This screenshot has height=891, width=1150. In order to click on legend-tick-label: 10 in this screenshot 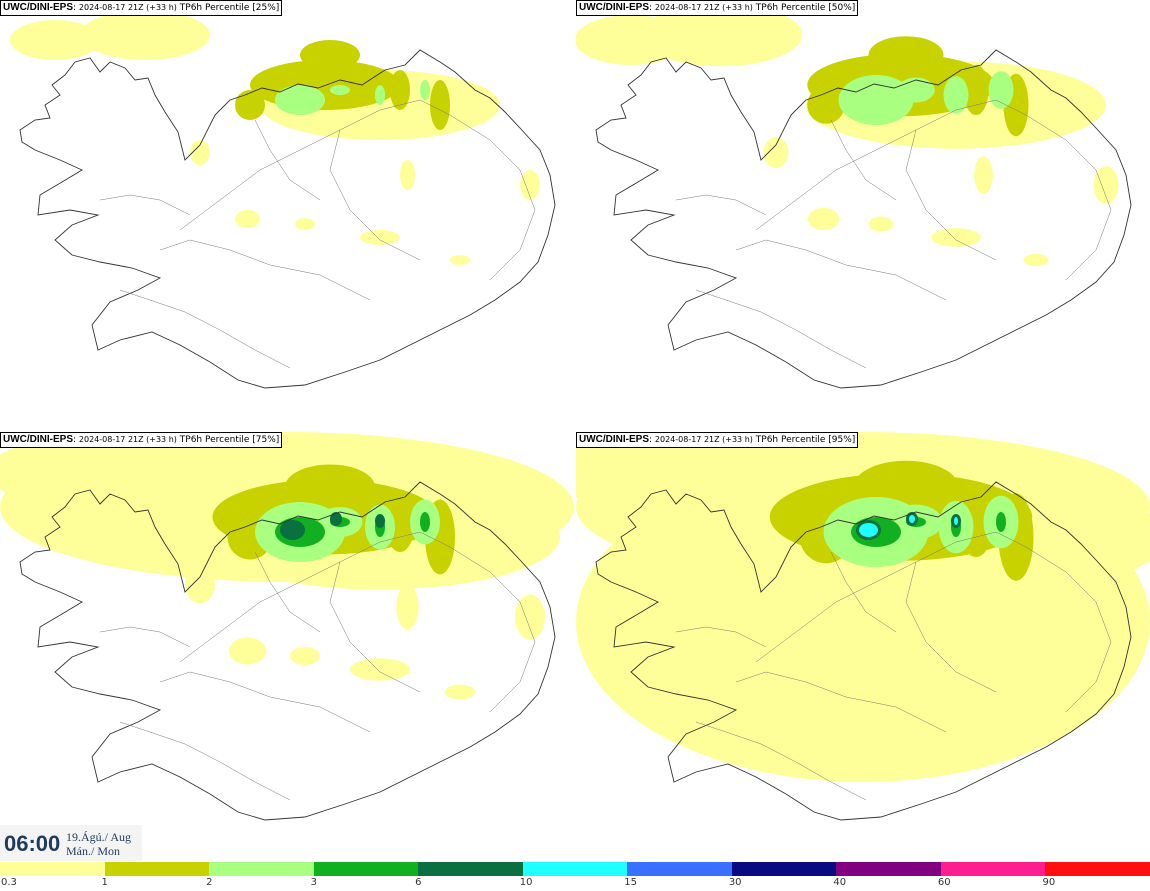, I will do `click(526, 882)`.